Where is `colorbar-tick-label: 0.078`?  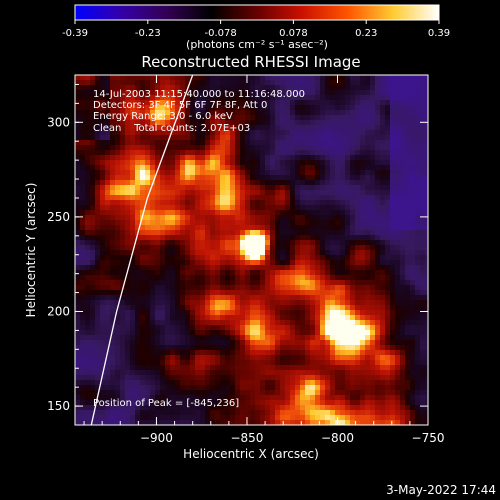
colorbar-tick-label: 0.078 is located at coordinates (293, 33).